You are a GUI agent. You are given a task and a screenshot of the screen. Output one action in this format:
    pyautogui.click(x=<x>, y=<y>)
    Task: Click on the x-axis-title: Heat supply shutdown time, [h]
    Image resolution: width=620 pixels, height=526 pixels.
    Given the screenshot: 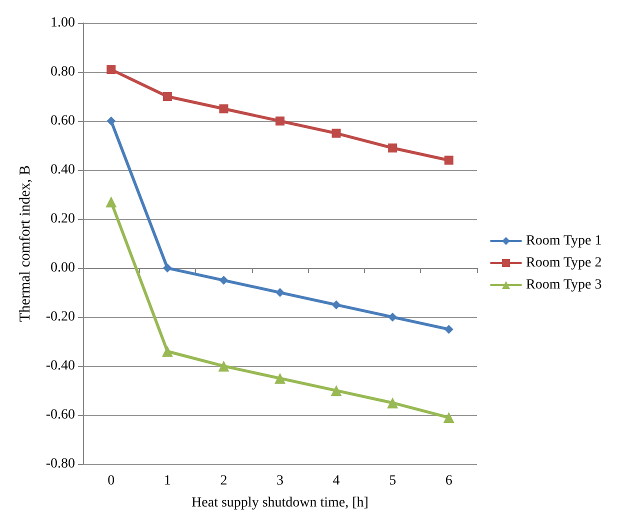 What is the action you would take?
    pyautogui.click(x=280, y=503)
    